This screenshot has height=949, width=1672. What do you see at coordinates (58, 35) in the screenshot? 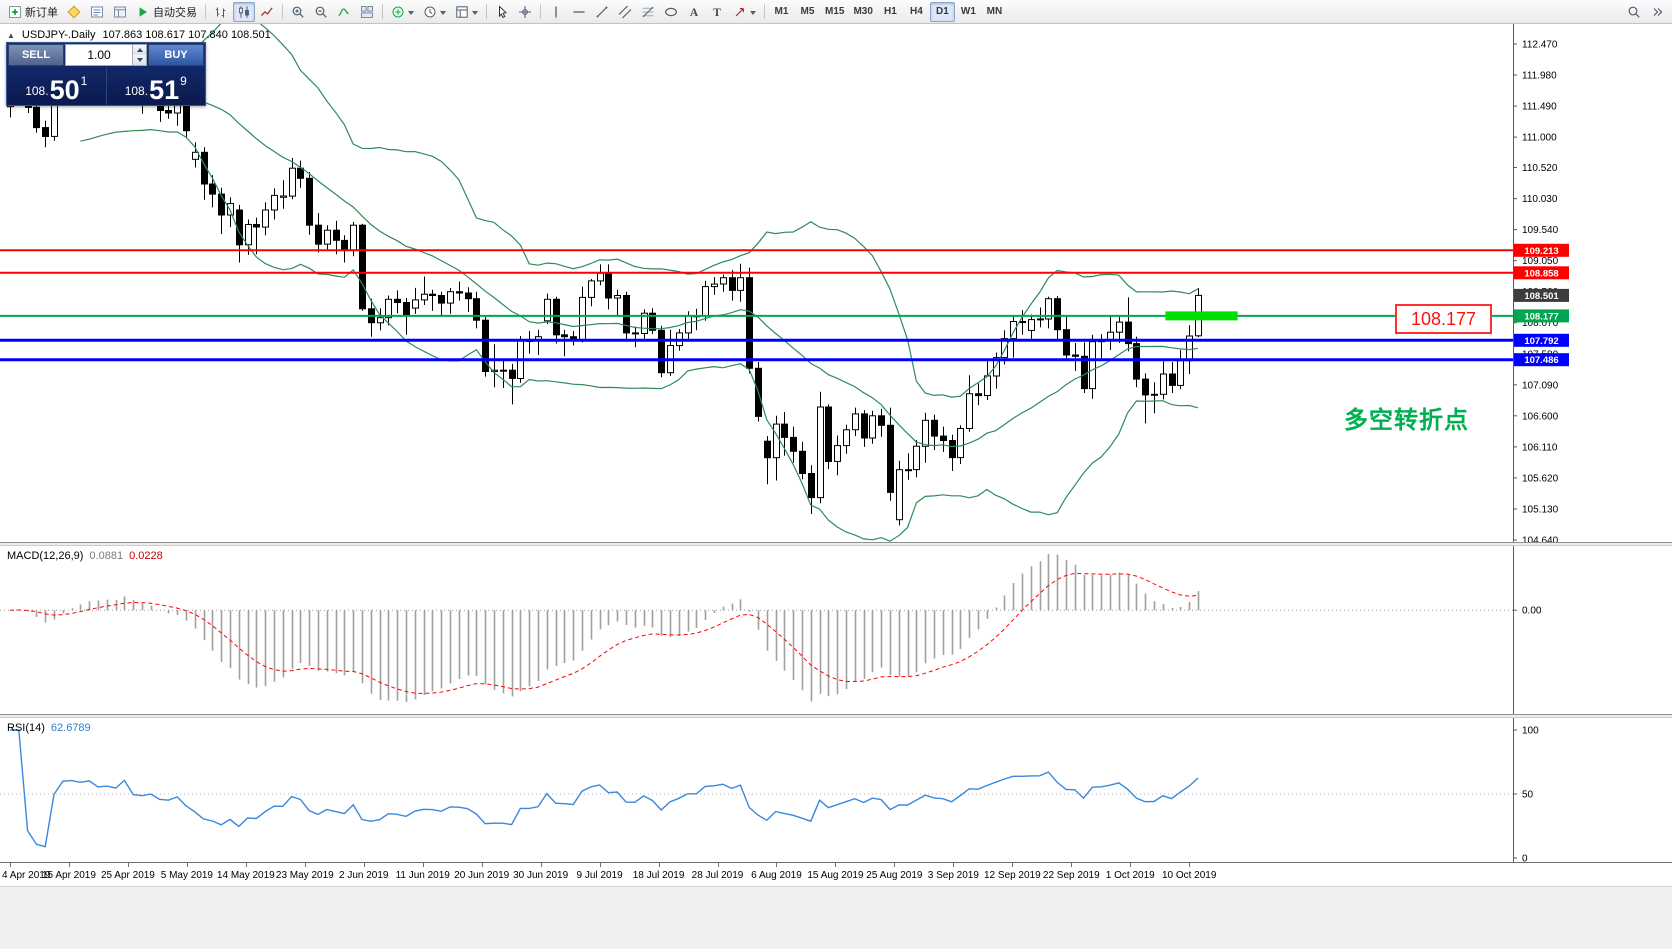
I see `symbol-name: USDJPY-.Daily` at bounding box center [58, 35].